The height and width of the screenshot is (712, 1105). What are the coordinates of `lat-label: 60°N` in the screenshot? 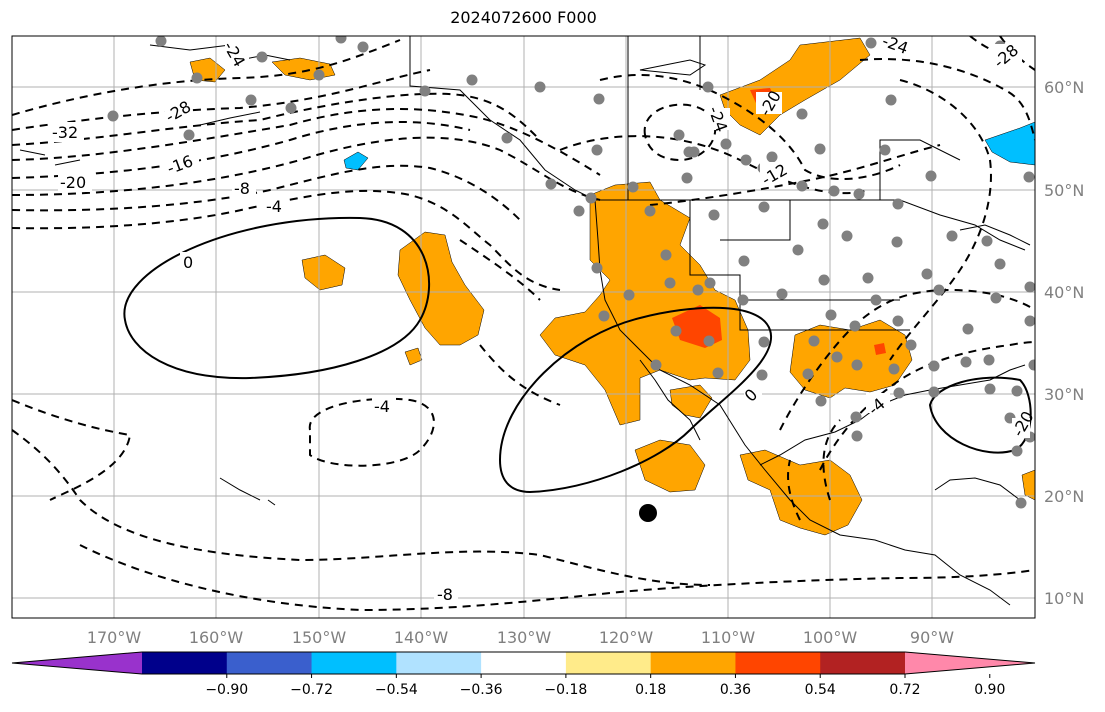 It's located at (1064, 87).